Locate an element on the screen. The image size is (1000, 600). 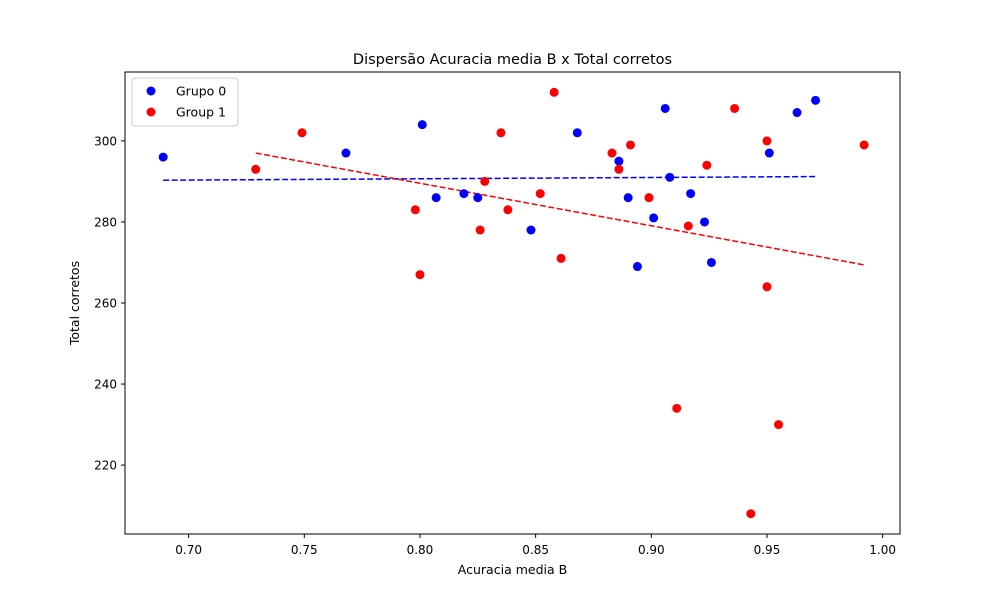
legend: Grupo 0 Group 1 is located at coordinates (185, 102).